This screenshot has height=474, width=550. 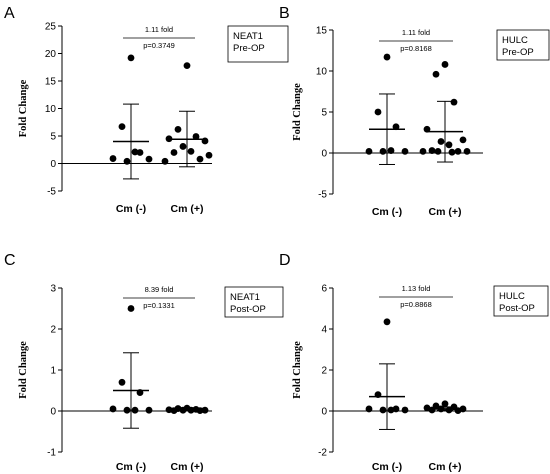 What do you see at coordinates (416, 288) in the screenshot?
I see `fold-change-annotation: 1.13 fold` at bounding box center [416, 288].